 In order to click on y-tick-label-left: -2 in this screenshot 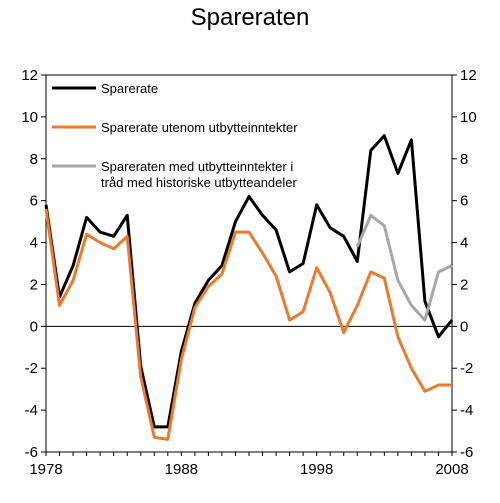, I will do `click(31, 368)`.